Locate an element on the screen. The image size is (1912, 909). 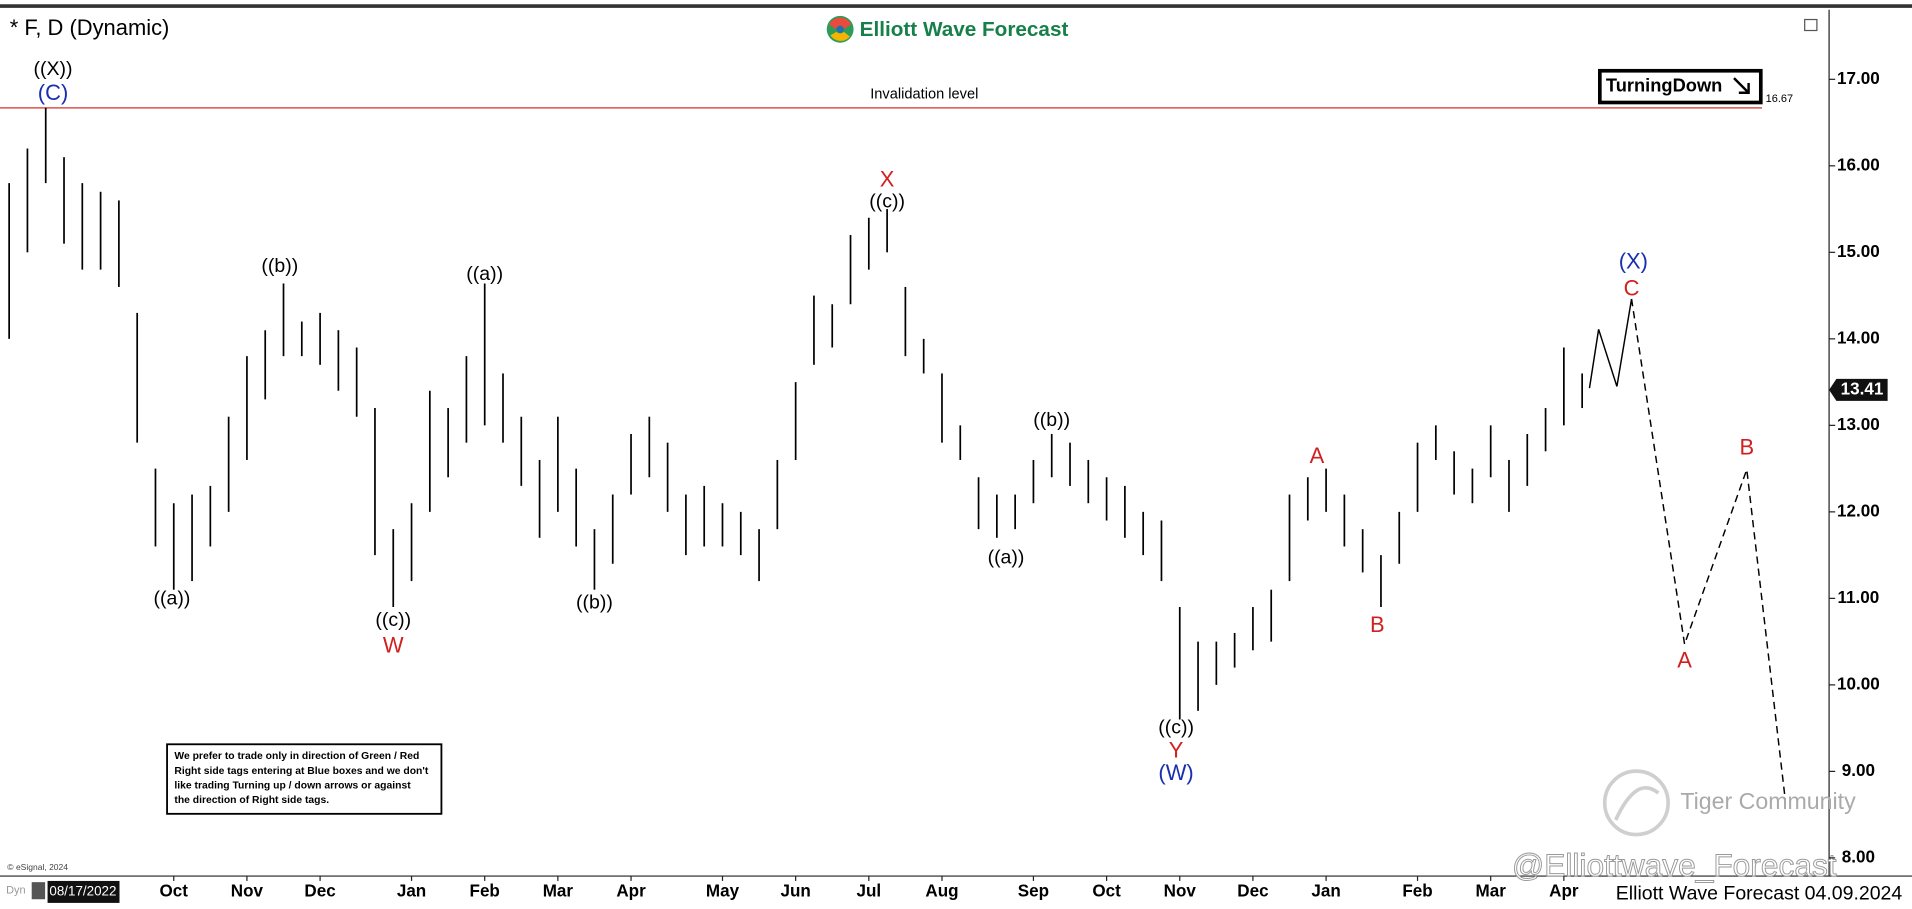
wave-label: W is located at coordinates (393, 645).